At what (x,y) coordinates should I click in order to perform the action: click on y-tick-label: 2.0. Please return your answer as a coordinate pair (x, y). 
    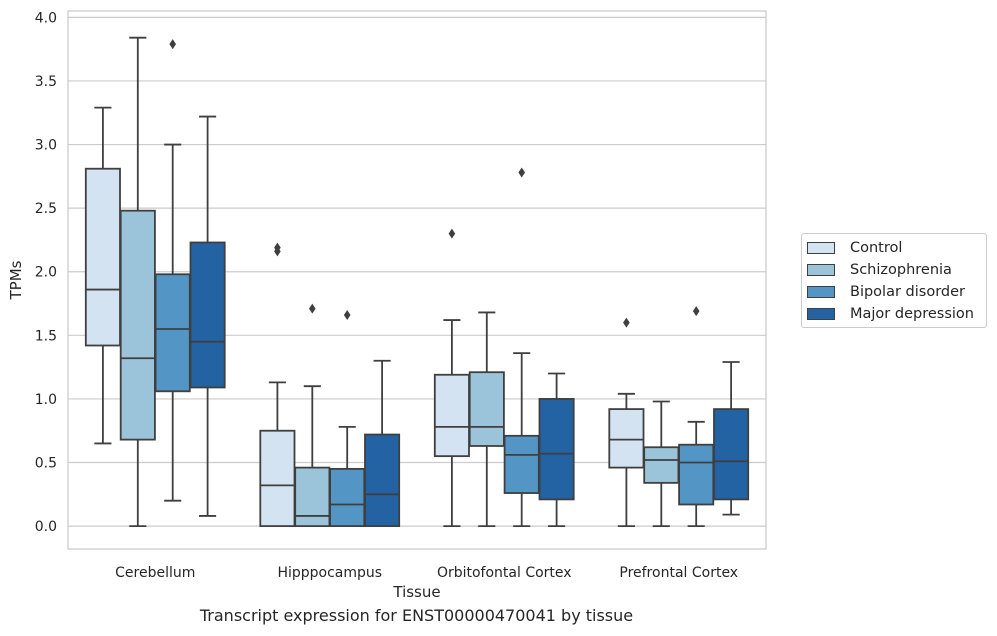
    Looking at the image, I should click on (46, 273).